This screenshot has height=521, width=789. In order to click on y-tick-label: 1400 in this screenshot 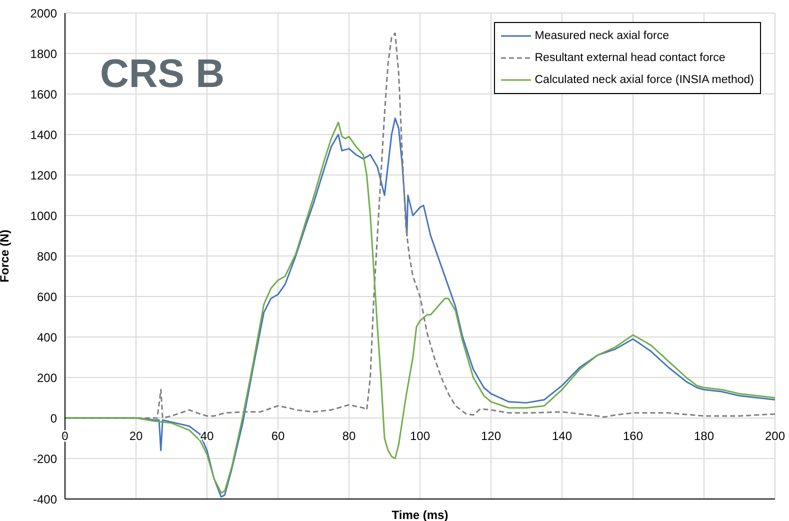, I will do `click(44, 135)`.